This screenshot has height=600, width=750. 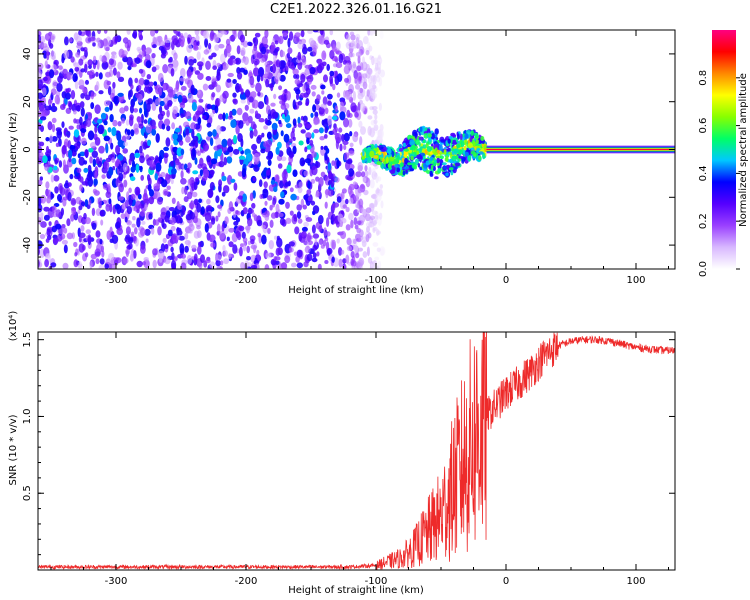 What do you see at coordinates (246, 581) in the screenshot?
I see `x-tick-label: -200` at bounding box center [246, 581].